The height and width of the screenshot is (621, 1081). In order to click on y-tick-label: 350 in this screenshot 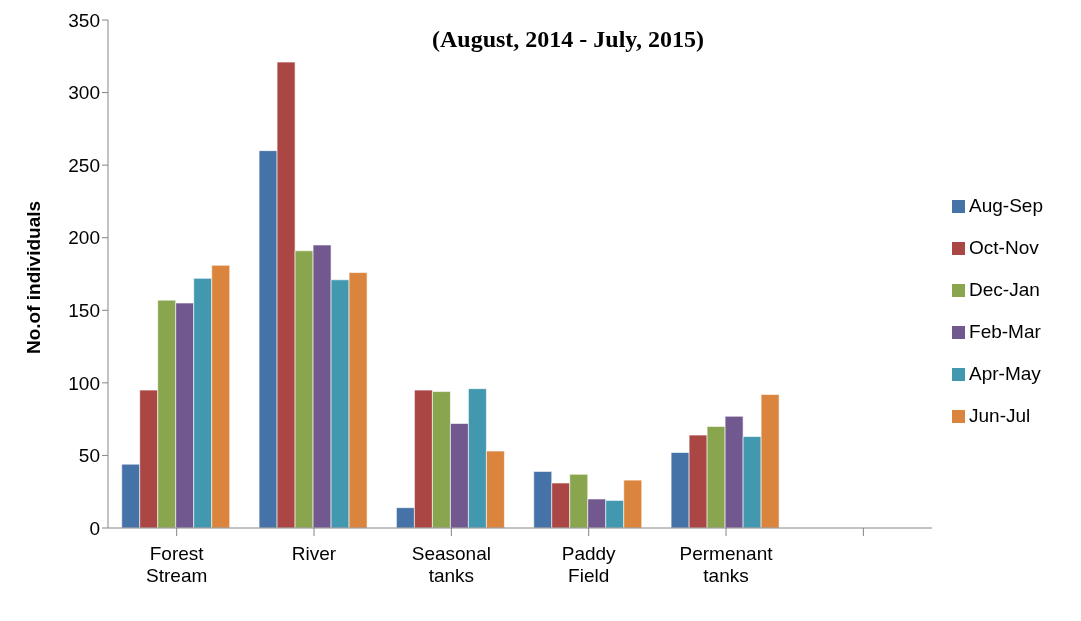, I will do `click(84, 20)`.